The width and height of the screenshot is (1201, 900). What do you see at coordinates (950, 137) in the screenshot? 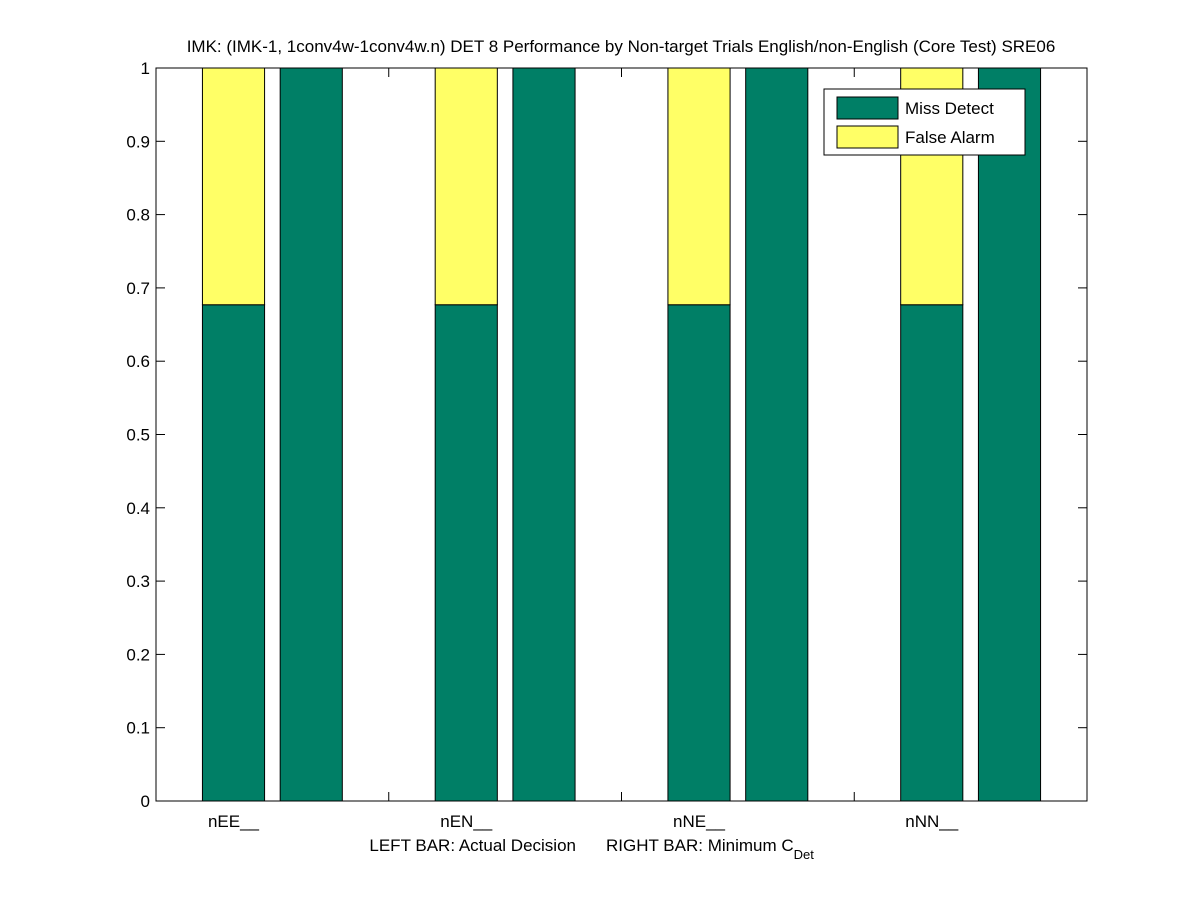
I see `legend-label-false-alarm: False Alarm` at bounding box center [950, 137].